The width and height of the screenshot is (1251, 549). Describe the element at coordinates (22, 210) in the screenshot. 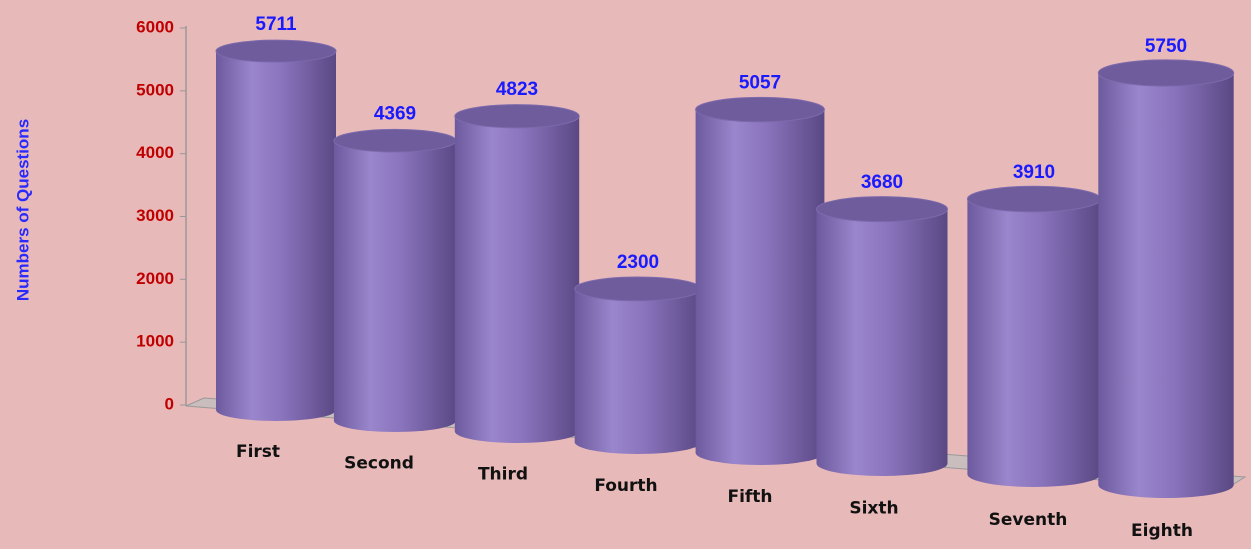

I see `y-axis-title: Numbers of Questions` at that location.